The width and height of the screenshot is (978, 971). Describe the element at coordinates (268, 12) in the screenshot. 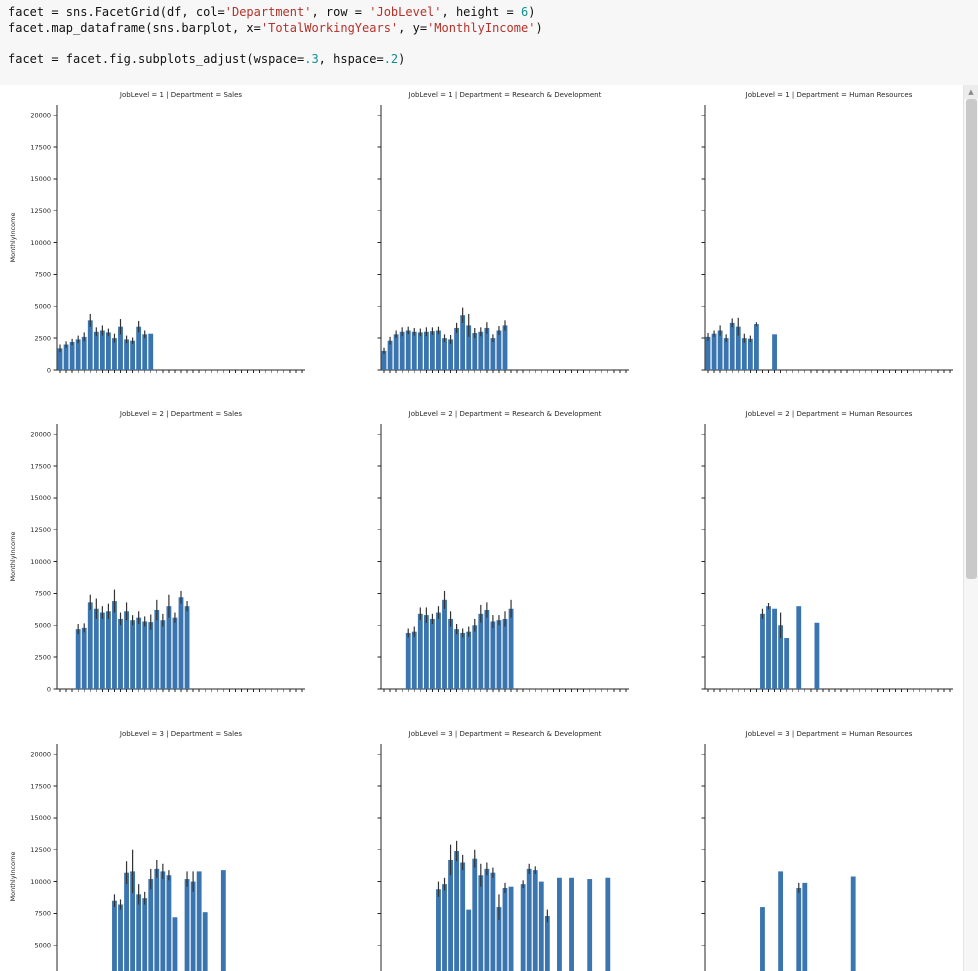

I see `code-string: 'Department'` at that location.